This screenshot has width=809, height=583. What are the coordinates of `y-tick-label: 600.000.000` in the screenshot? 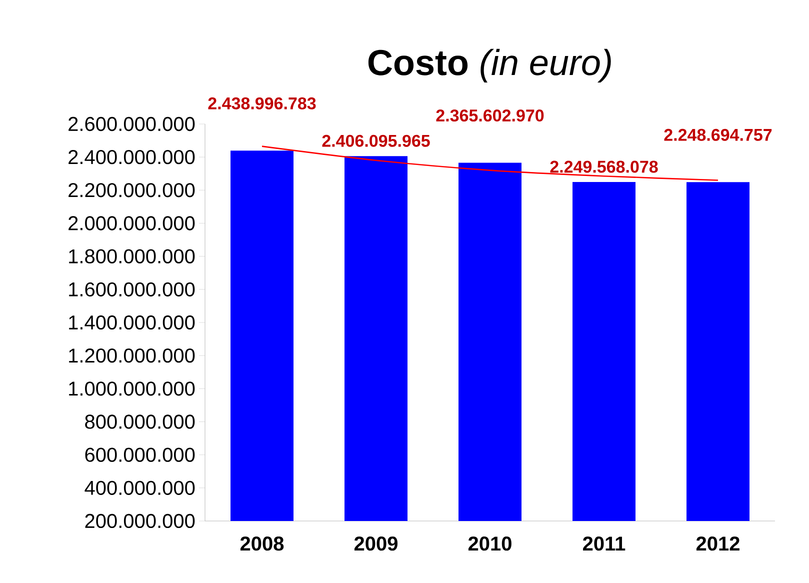 It's located at (140, 455).